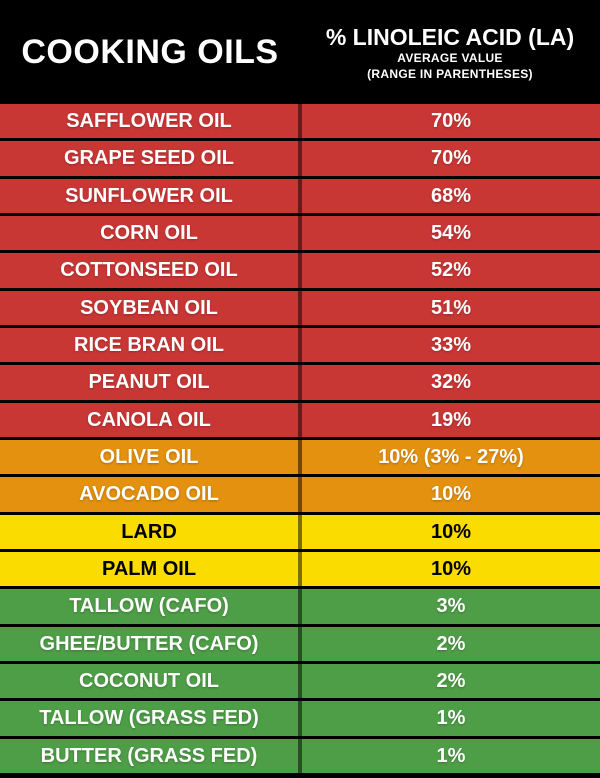 The image size is (600, 778). I want to click on table-row: GHEE/BUTTER (CAFO) 2%, so click(300, 643).